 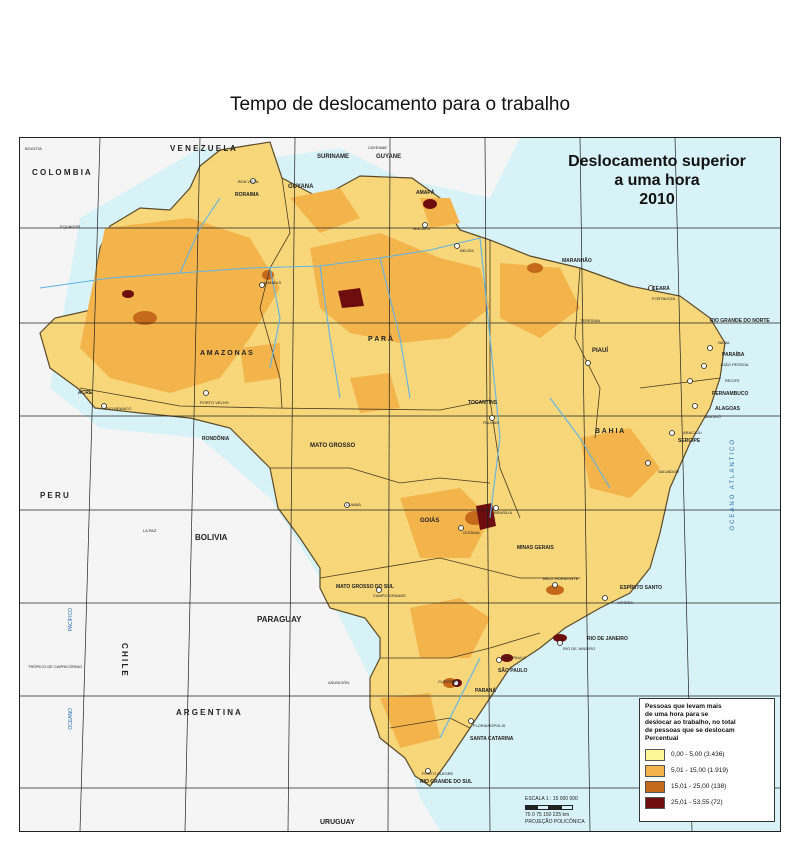 What do you see at coordinates (690, 730) in the screenshot?
I see `legend-title-line: de pessoas que se deslocam` at bounding box center [690, 730].